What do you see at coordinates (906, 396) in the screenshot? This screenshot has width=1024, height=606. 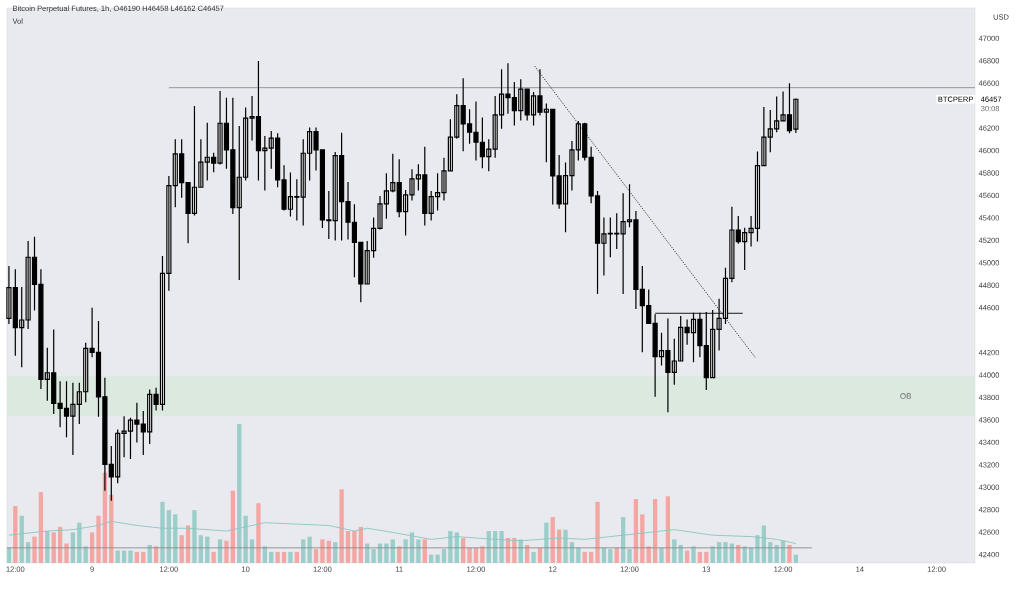 I see `band-label: OB` at bounding box center [906, 396].